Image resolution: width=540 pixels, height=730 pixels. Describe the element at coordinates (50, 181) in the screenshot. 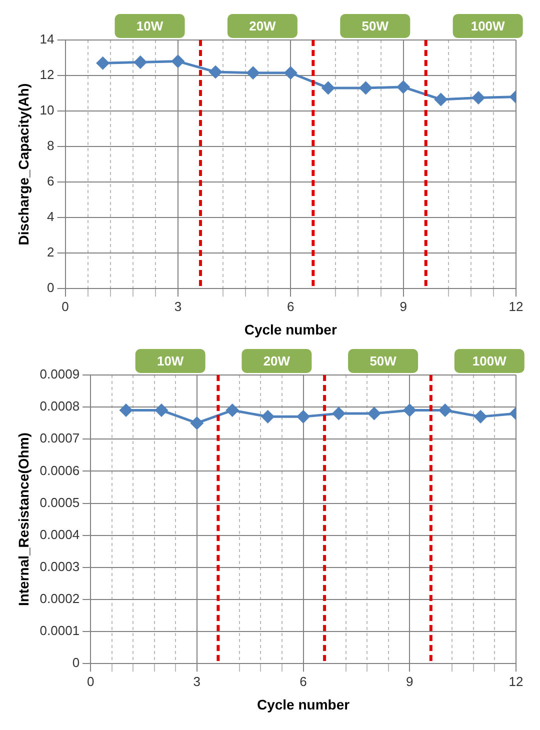

I see `y-tick-label: 6` at that location.